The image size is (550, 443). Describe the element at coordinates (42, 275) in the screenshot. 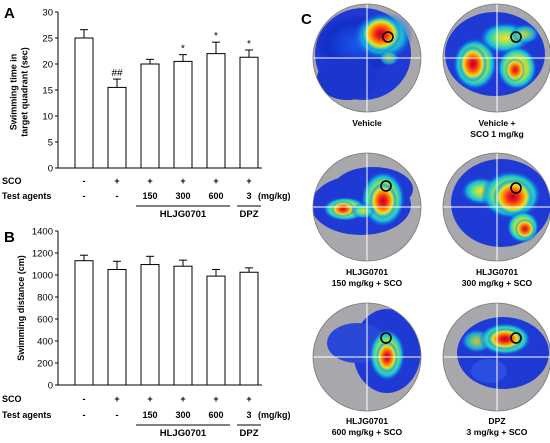

I see `y-tick-label: 1000` at that location.